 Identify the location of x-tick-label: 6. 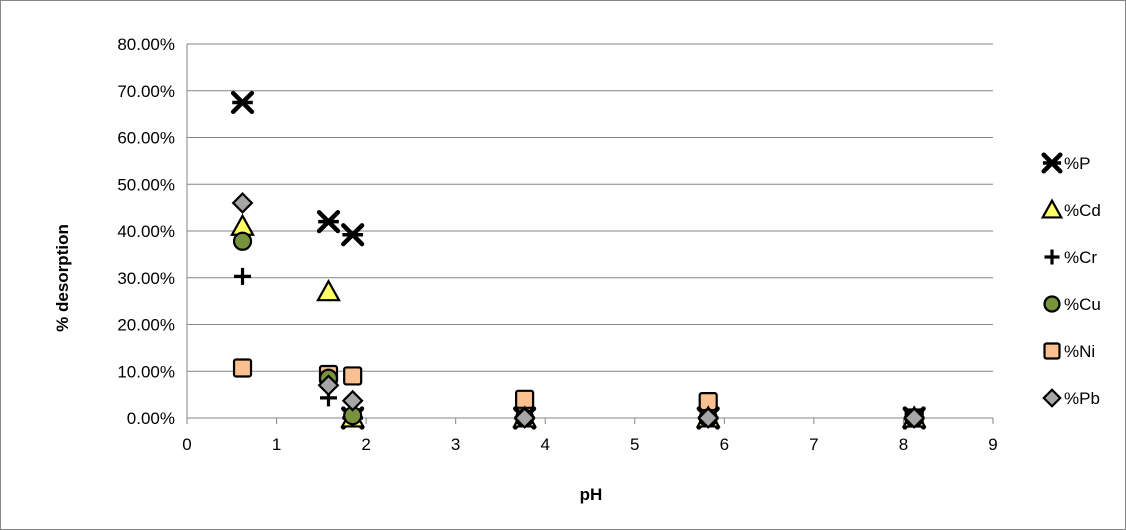
(724, 444).